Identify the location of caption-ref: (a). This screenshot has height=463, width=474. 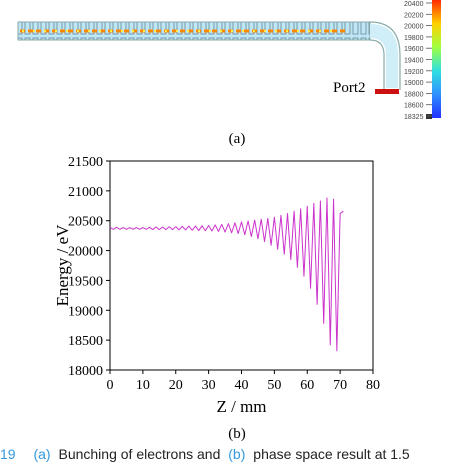
(41, 454).